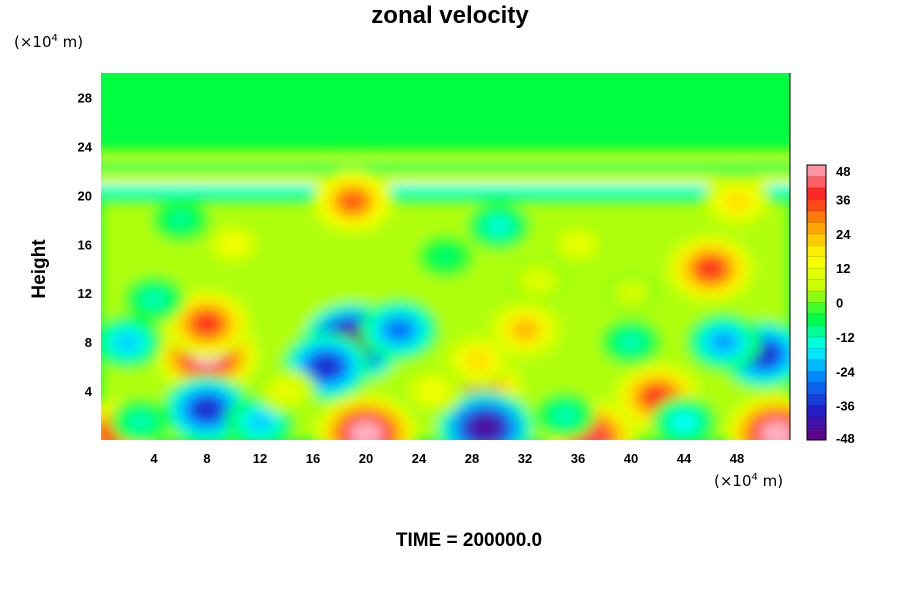  I want to click on x-tick-label: 36, so click(578, 458).